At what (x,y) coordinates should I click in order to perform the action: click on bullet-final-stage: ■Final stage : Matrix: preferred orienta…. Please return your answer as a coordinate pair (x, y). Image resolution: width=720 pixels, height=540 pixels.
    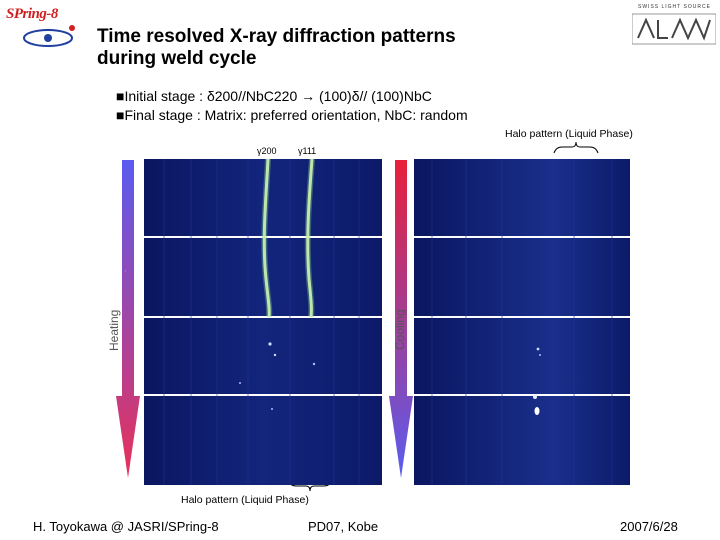
    Looking at the image, I should click on (292, 115).